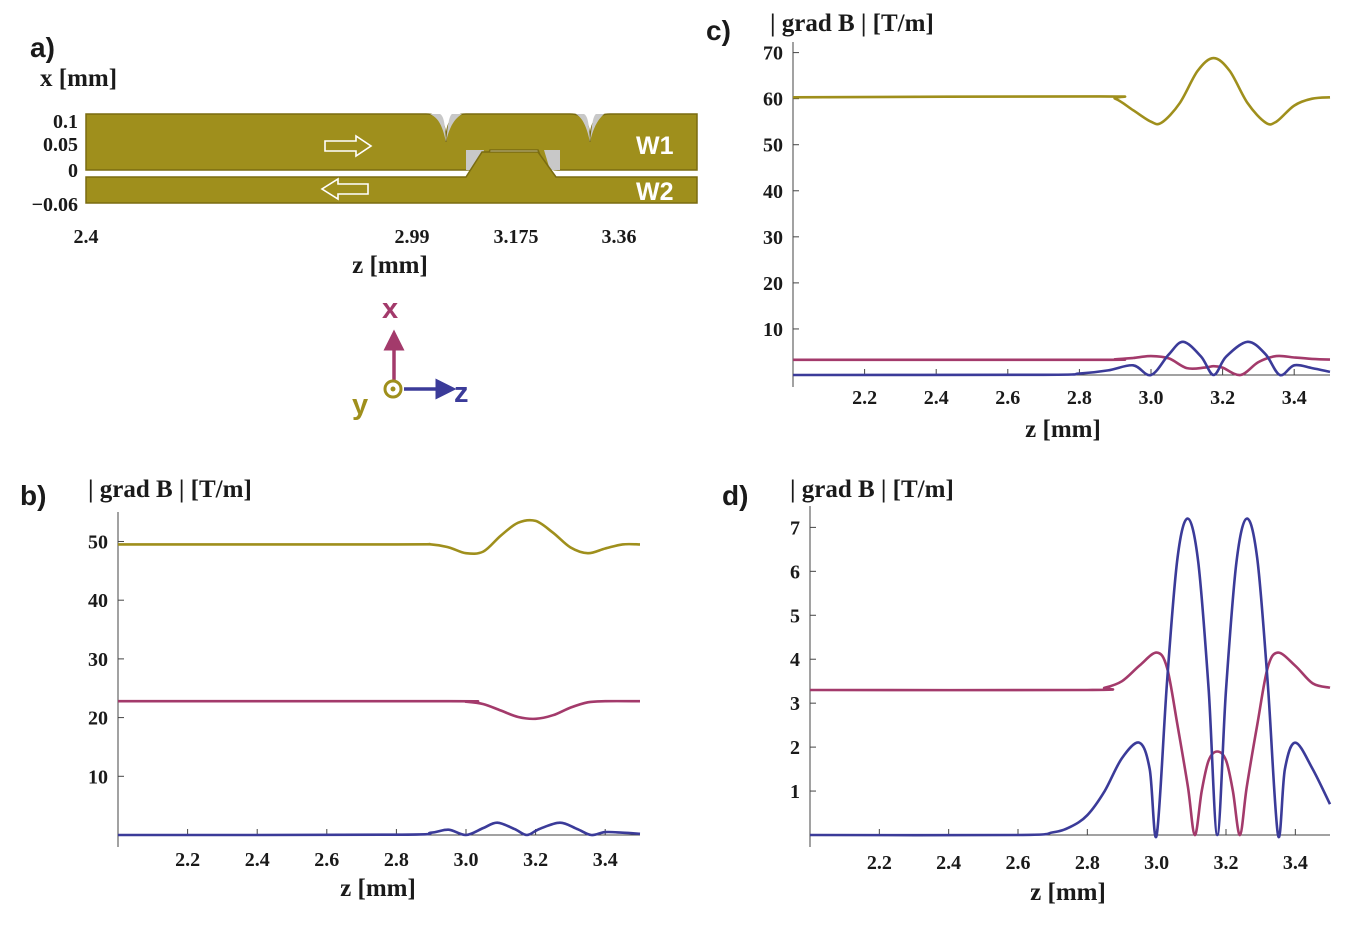  Describe the element at coordinates (60, 145) in the screenshot. I see `panel-a-ytick: 0.05` at that location.